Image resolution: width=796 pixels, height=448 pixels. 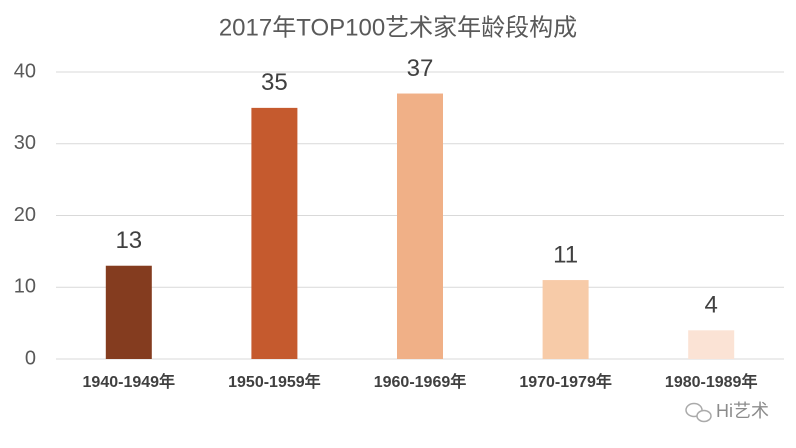 I want to click on watermark-icon, so click(x=704, y=416).